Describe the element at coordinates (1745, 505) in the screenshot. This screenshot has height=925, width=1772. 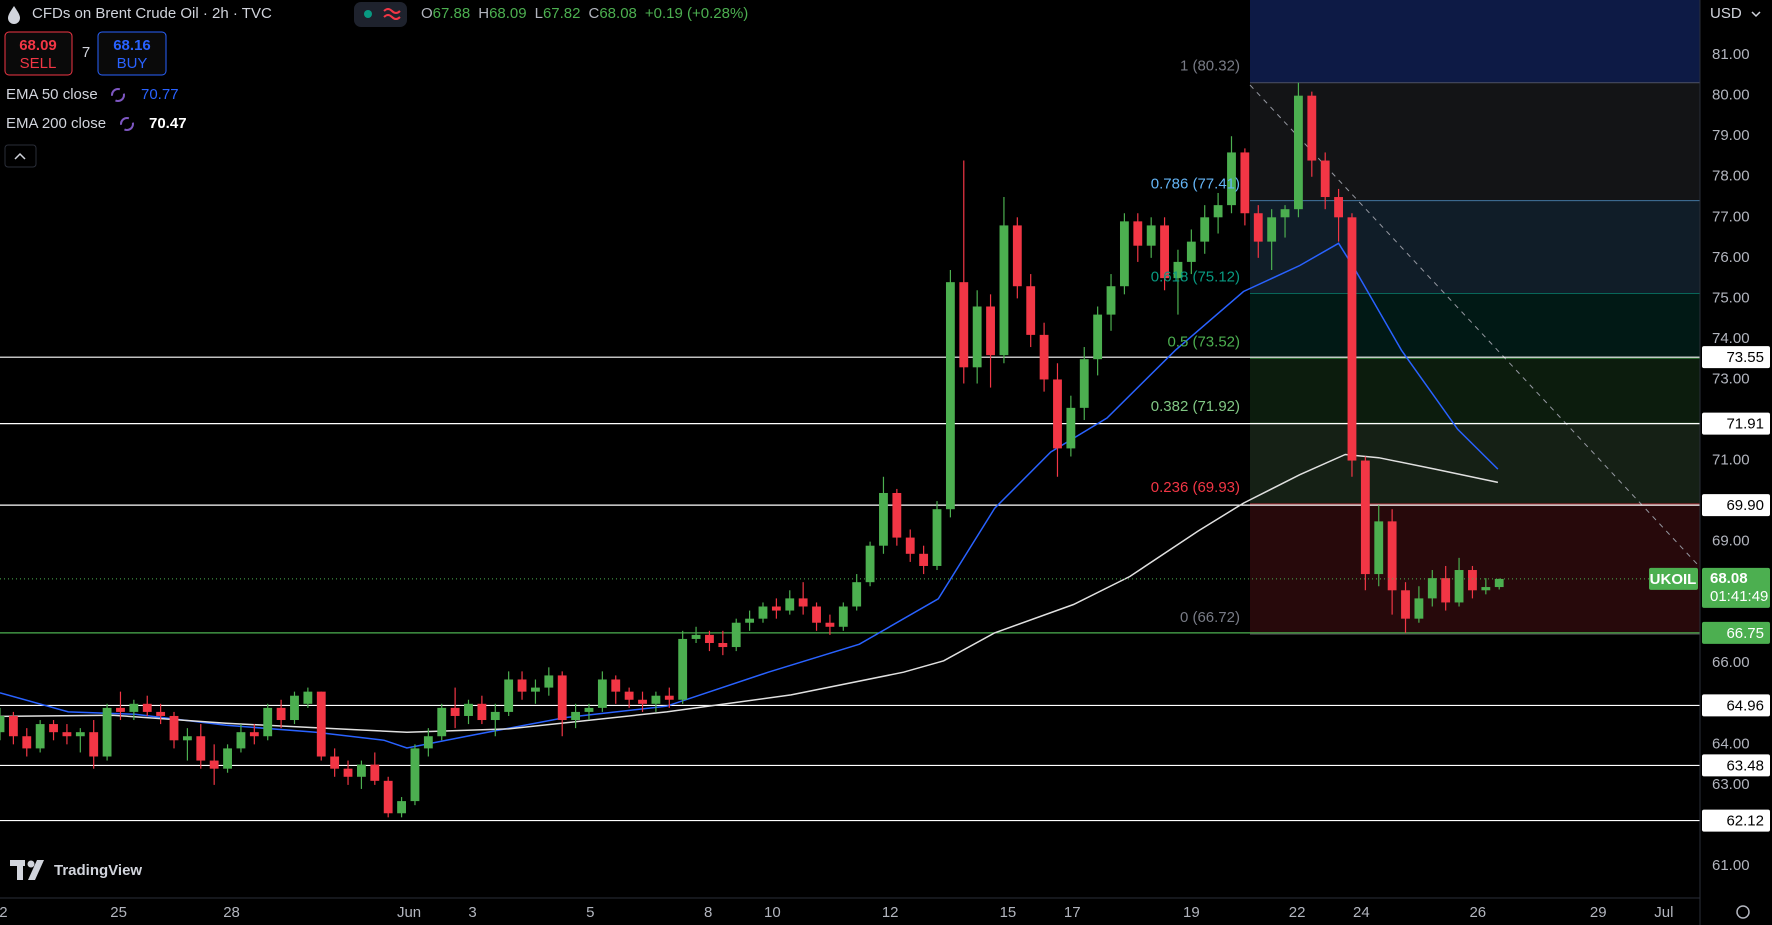
I see `level-label: 69.90` at that location.